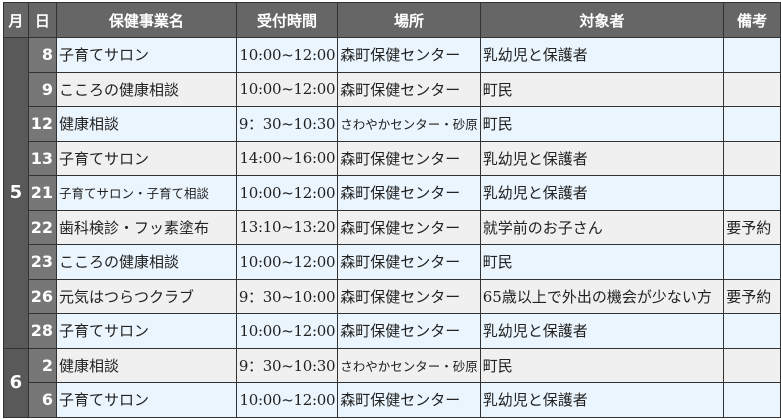  Describe the element at coordinates (146, 20) in the screenshot. I see `header-name: 保健事業名` at that location.